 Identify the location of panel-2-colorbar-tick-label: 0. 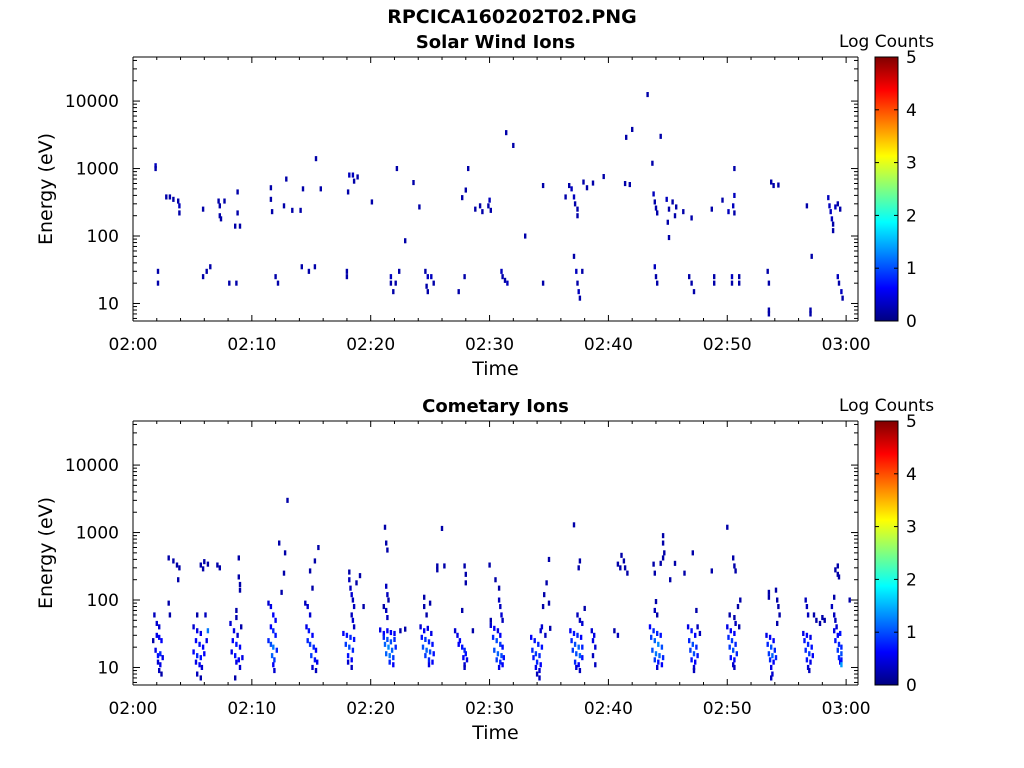
(911, 686).